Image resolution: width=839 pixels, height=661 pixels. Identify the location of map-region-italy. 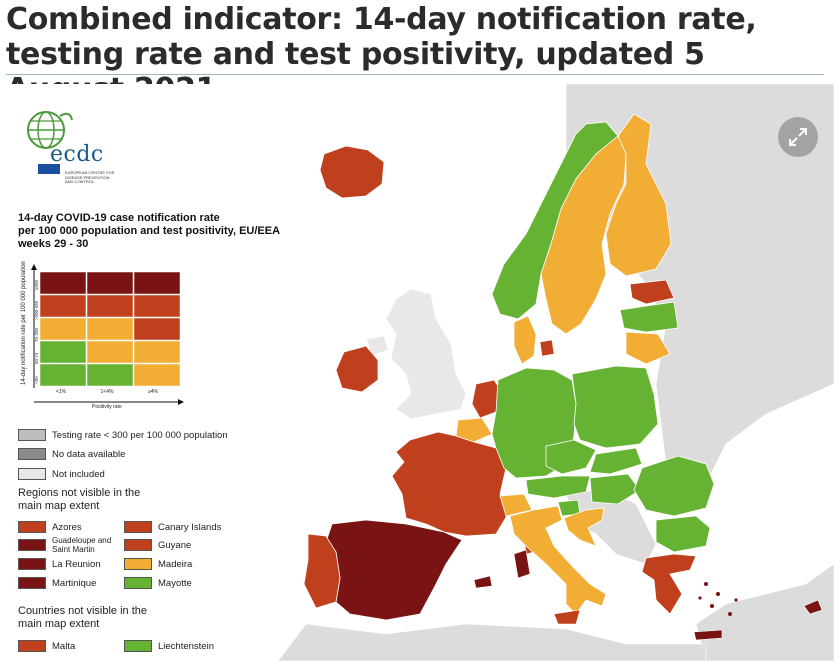
(558, 560).